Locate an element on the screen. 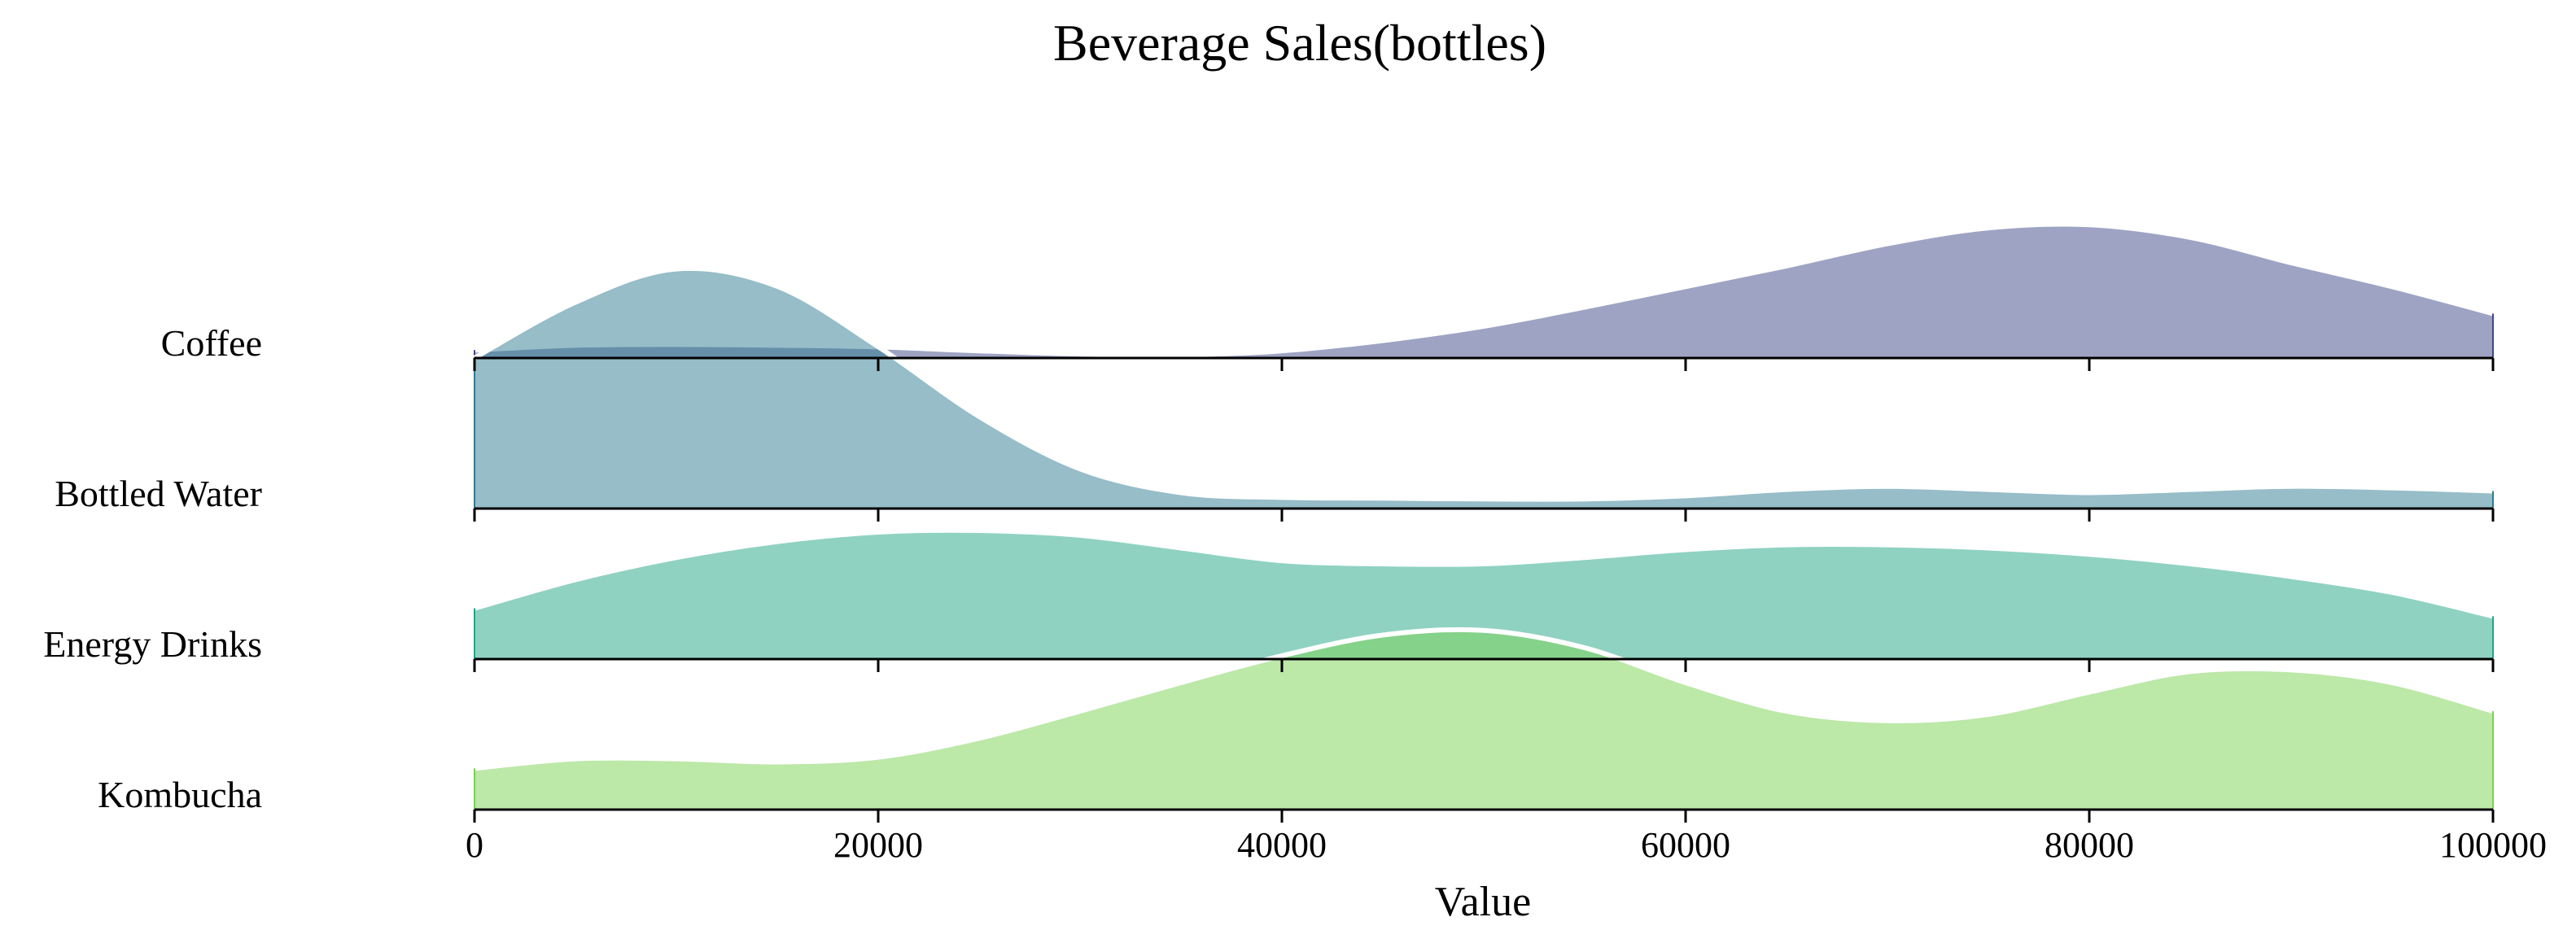 This screenshot has height=952, width=2576. x-tick-label: 100000 is located at coordinates (2493, 845).